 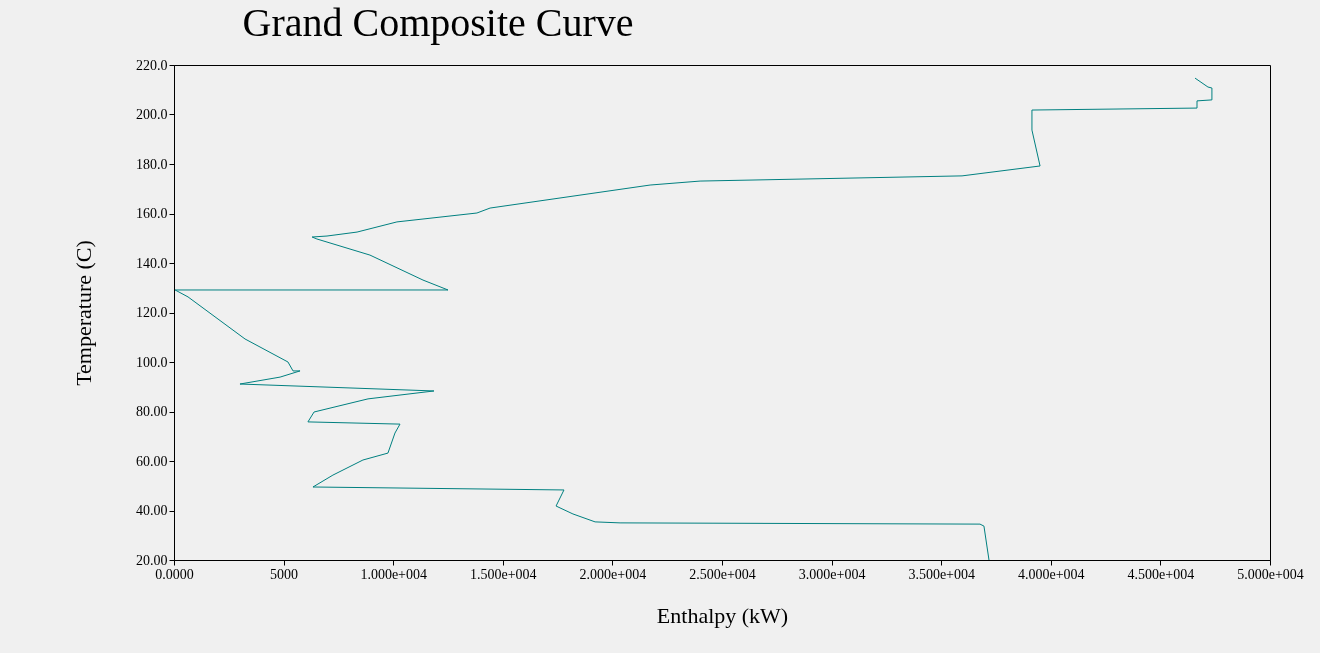 I want to click on y-tick-label: 120.0, so click(x=152, y=312).